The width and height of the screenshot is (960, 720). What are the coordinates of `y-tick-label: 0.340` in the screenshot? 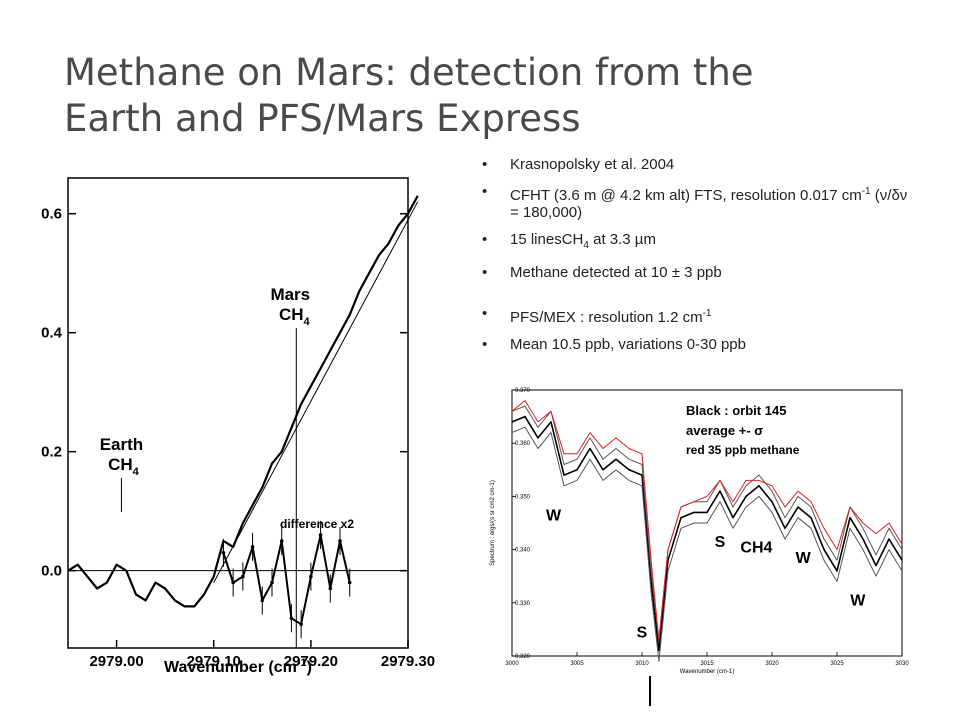 It's located at (523, 551).